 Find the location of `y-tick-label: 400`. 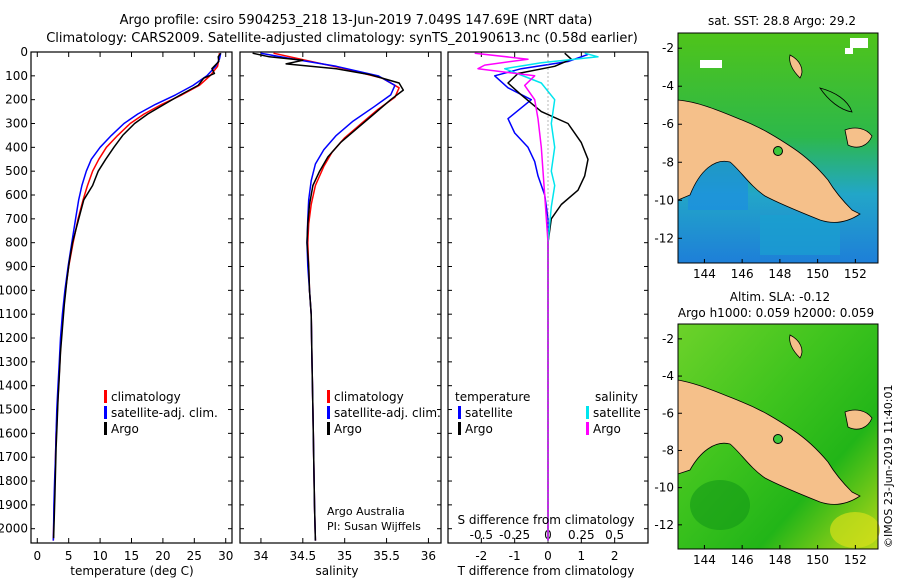

y-tick-label: 400 is located at coordinates (16, 147).